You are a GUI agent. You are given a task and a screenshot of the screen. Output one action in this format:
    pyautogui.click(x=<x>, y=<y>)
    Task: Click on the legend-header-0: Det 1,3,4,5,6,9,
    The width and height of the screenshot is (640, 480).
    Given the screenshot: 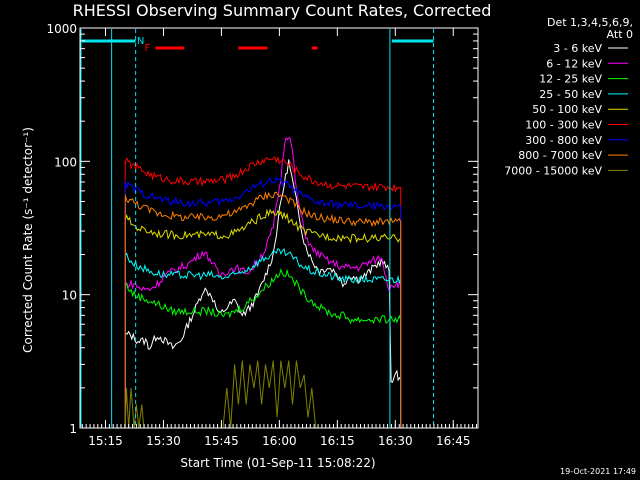 What is the action you would take?
    pyautogui.click(x=590, y=22)
    